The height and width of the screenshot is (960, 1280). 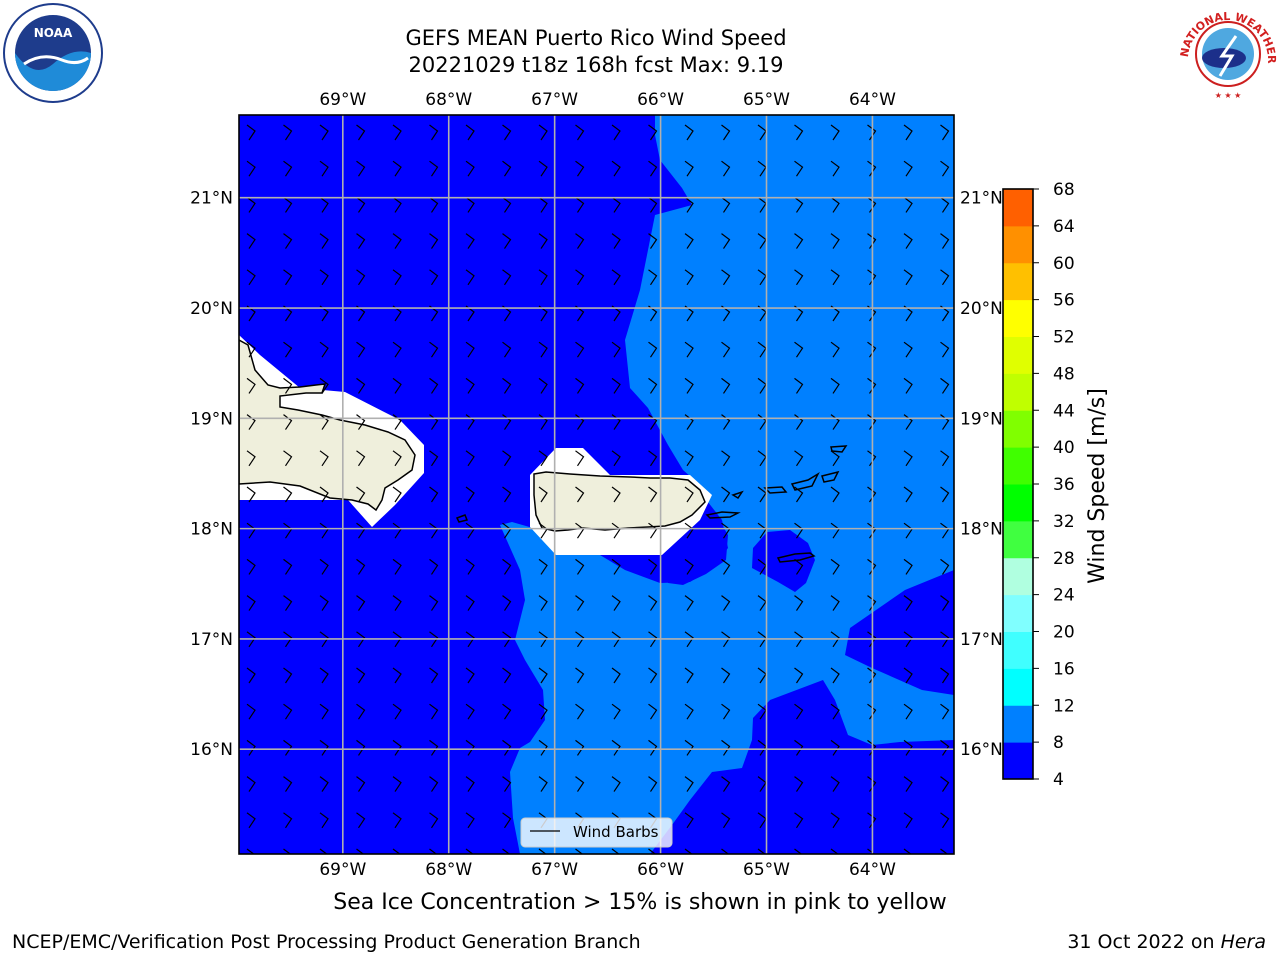 I want to click on lon-label: 67°W, so click(x=554, y=870).